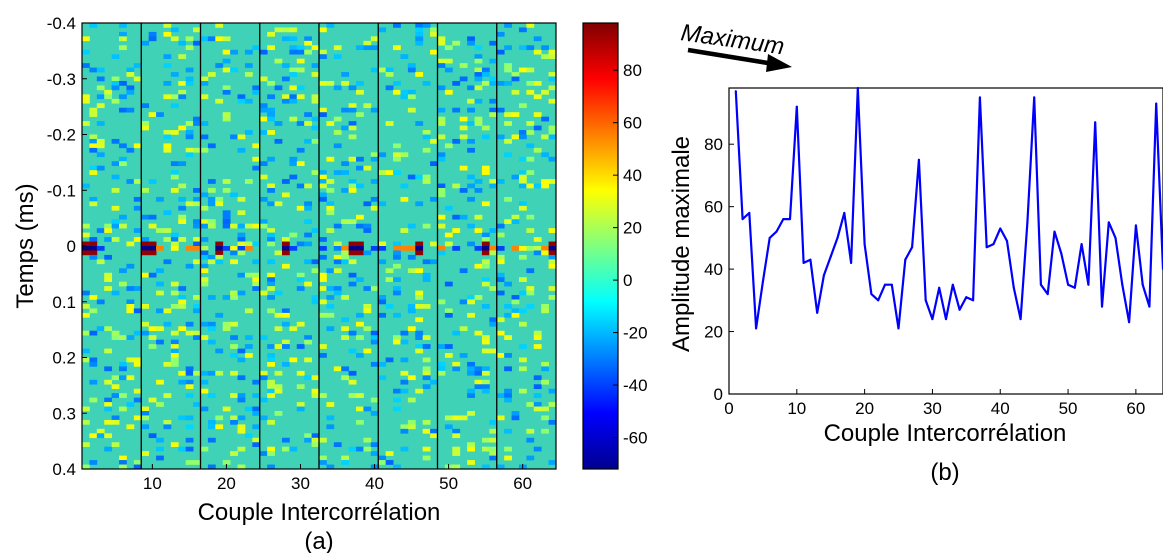 The height and width of the screenshot is (553, 1163). What do you see at coordinates (226, 483) in the screenshot?
I see `heatmap-x-tick-label: 20` at bounding box center [226, 483].